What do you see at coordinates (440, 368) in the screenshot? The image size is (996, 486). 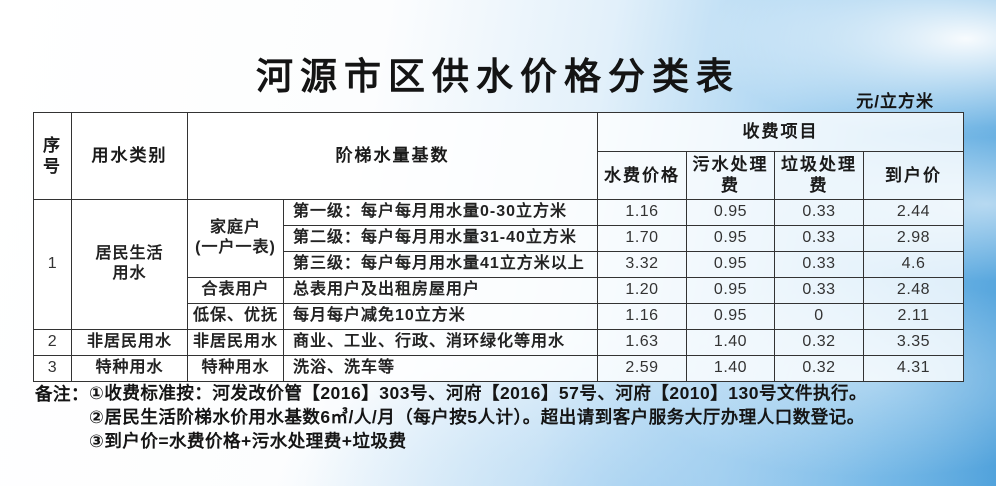 I see `cell-tier-desc: 洗浴、洗车等` at bounding box center [440, 368].